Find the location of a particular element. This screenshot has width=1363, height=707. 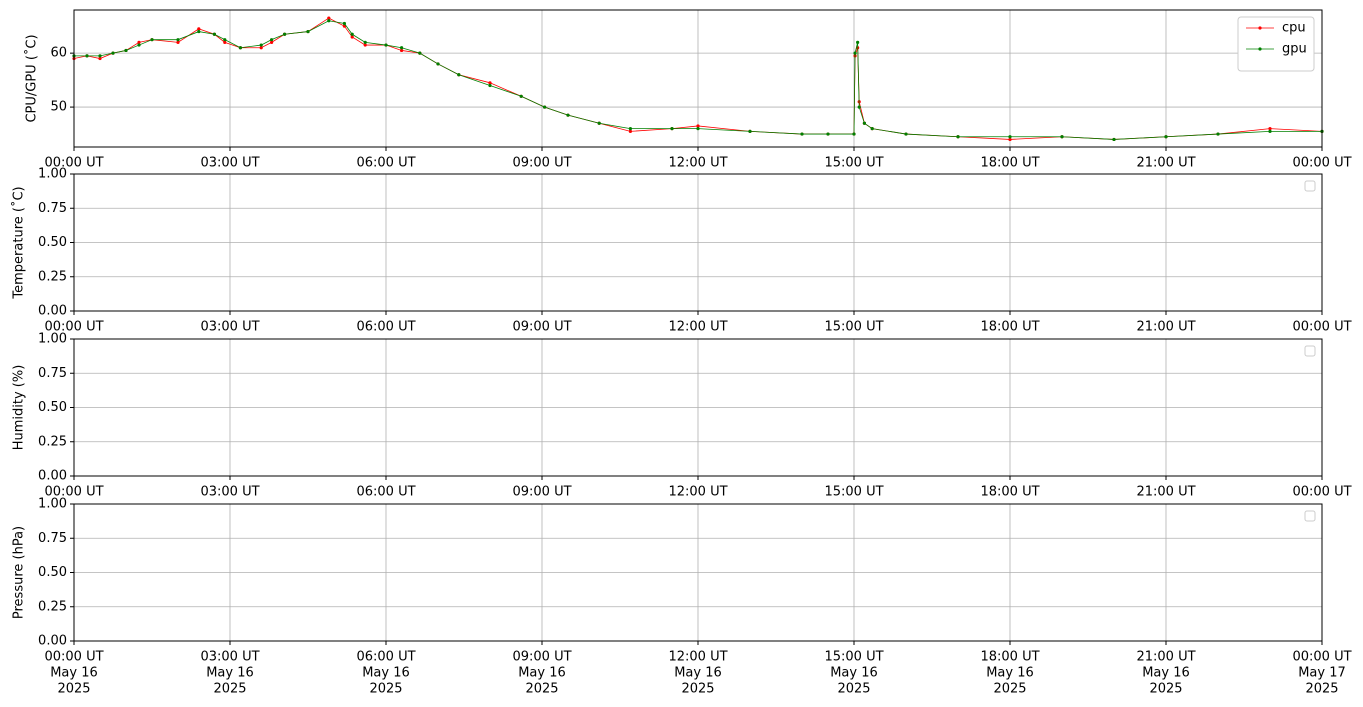

y-axis-label: Humidity (%) is located at coordinates (19, 408).